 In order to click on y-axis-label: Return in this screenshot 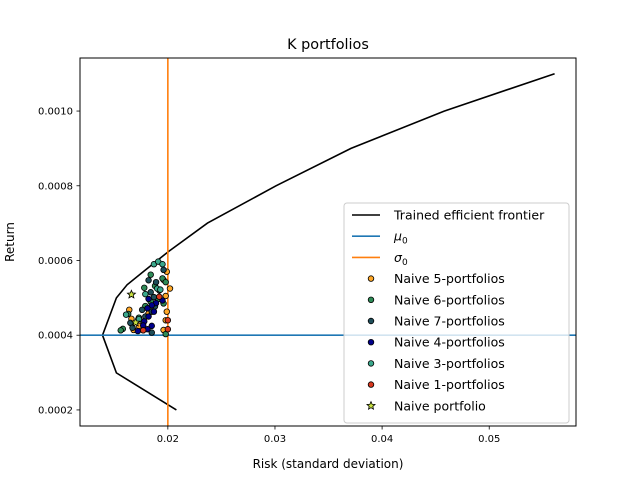, I will do `click(10, 242)`.